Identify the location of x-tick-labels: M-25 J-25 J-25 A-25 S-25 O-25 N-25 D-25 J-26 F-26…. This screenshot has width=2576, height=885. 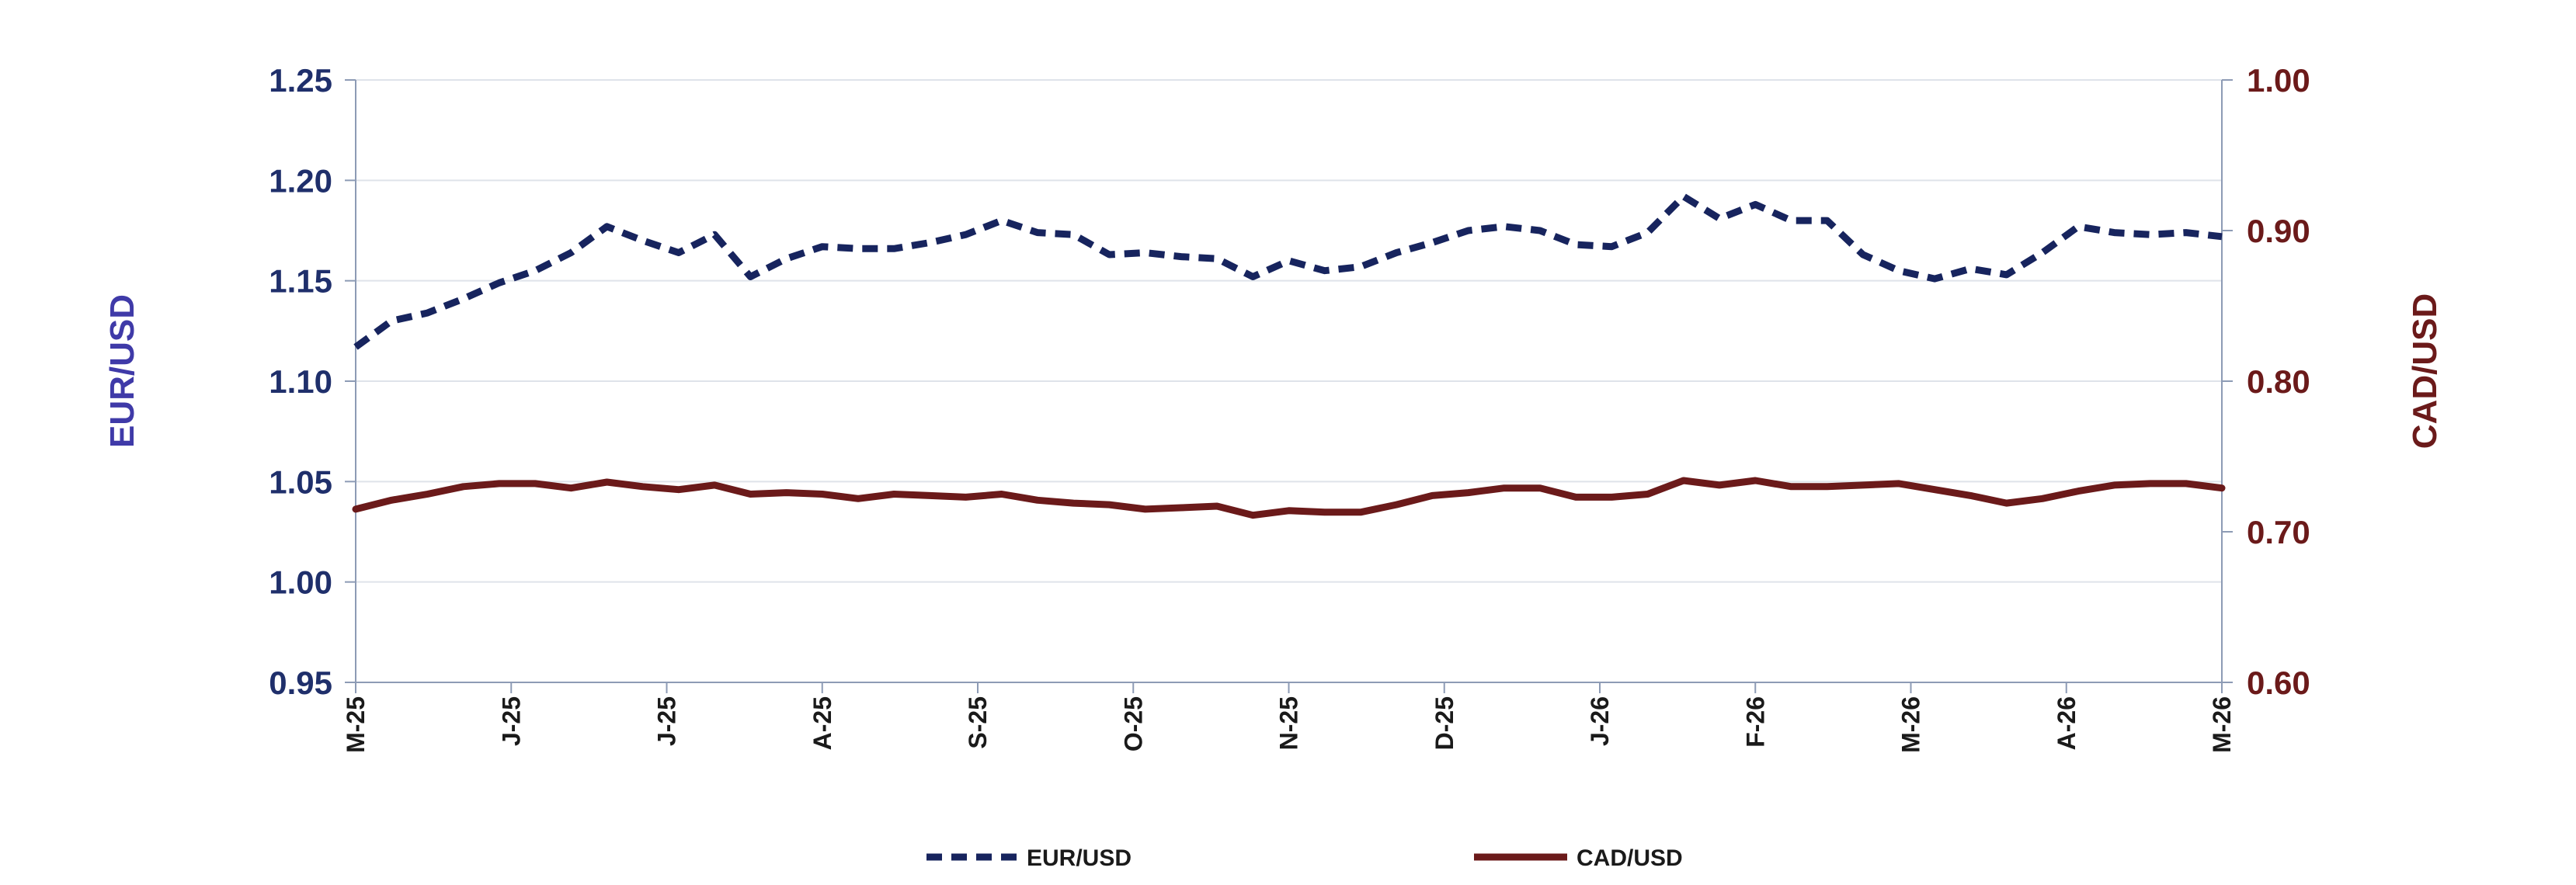
(1289, 717).